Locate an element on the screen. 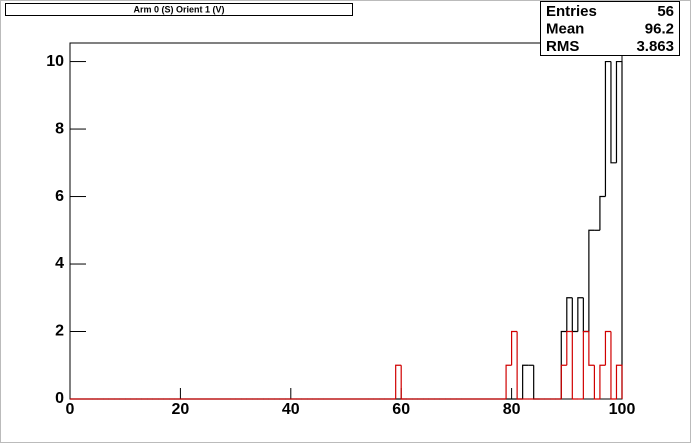 This screenshot has height=444, width=692. x-tick-label: 0 is located at coordinates (70, 409).